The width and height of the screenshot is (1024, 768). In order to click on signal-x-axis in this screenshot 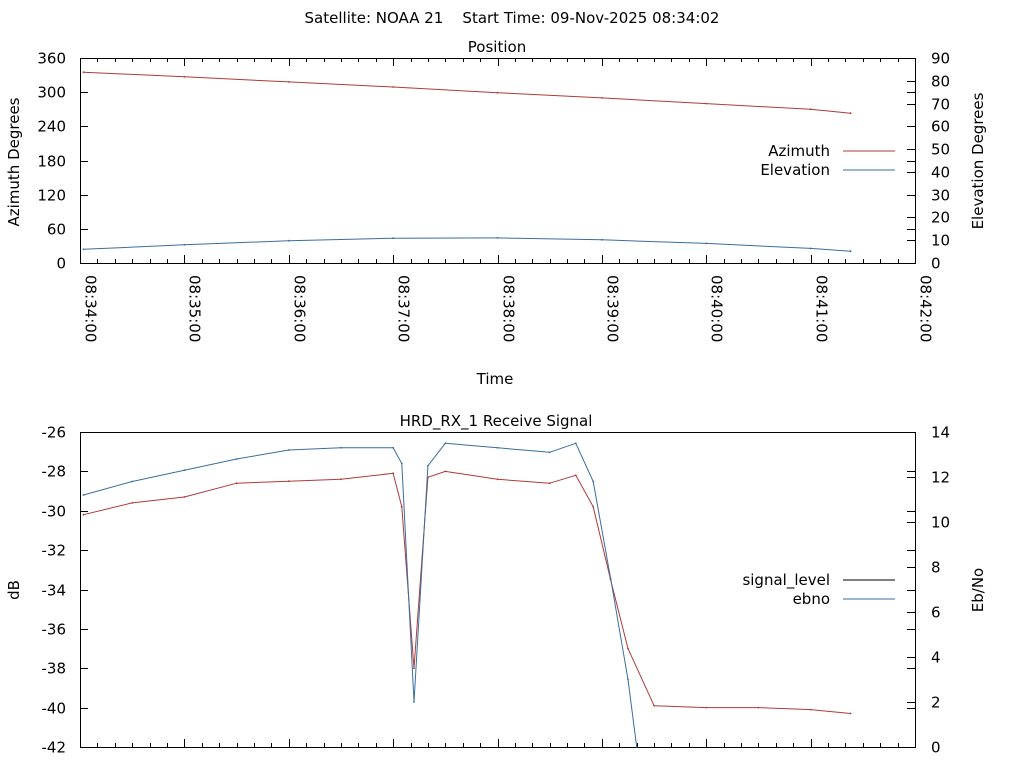, I will do `click(498, 743)`.